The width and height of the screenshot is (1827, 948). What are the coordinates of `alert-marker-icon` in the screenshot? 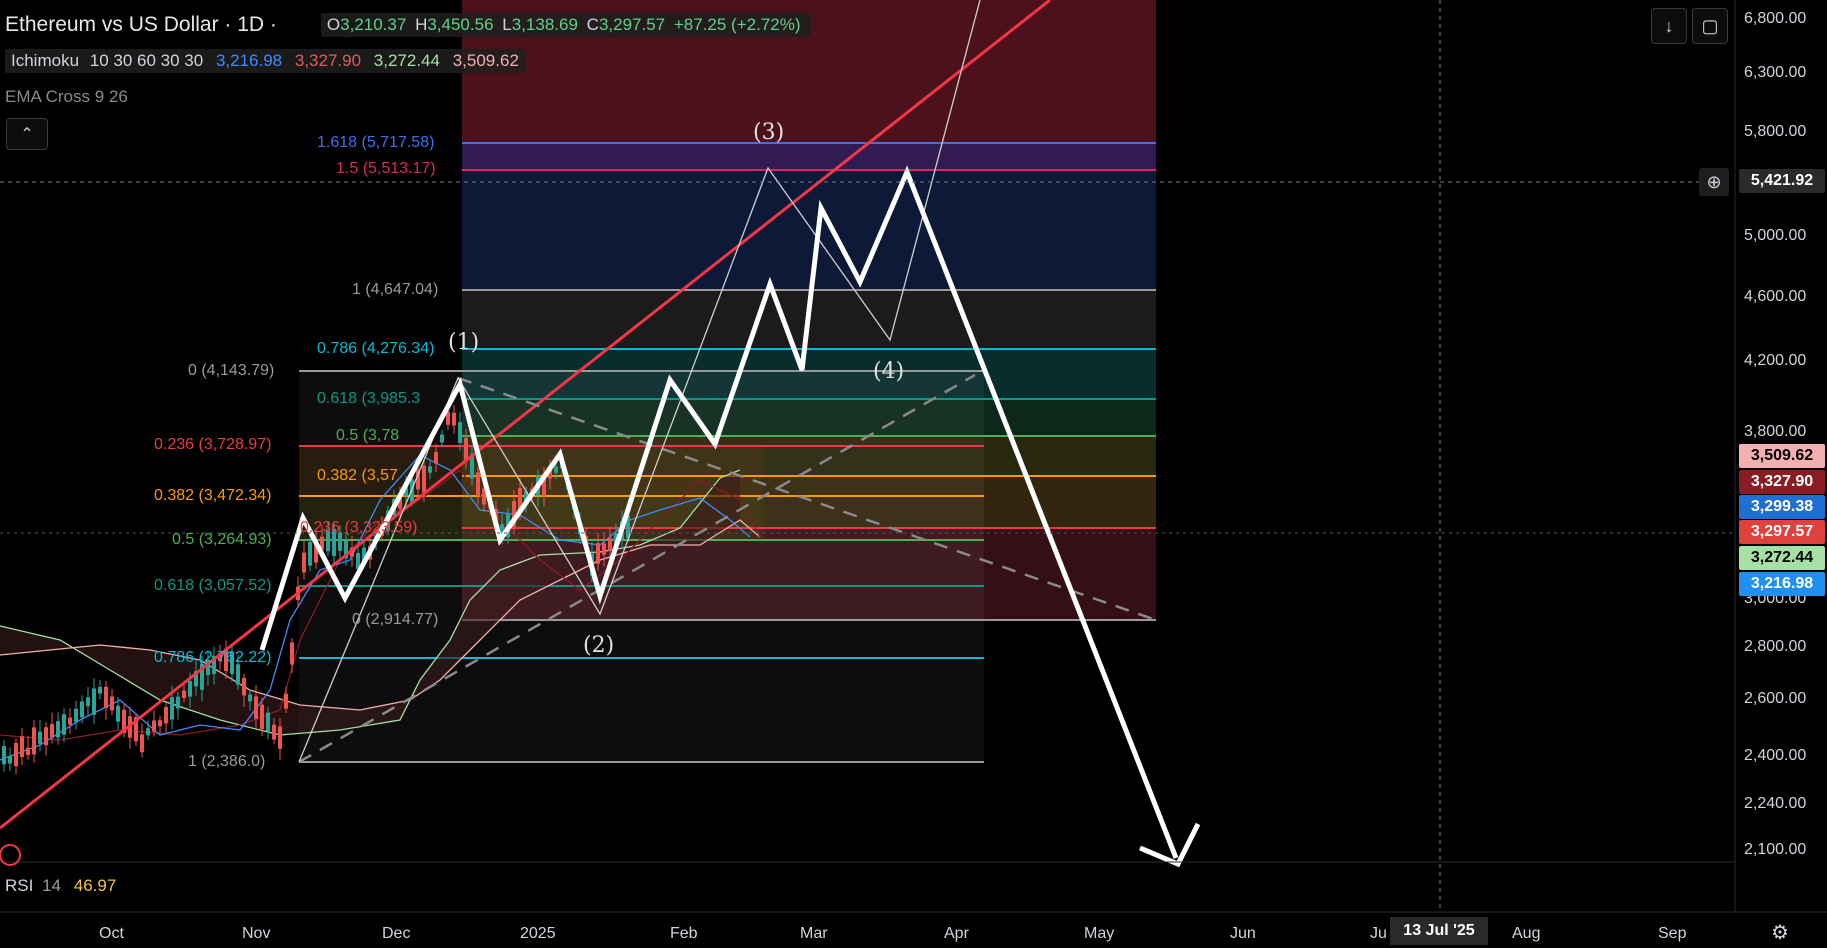 It's located at (10, 855).